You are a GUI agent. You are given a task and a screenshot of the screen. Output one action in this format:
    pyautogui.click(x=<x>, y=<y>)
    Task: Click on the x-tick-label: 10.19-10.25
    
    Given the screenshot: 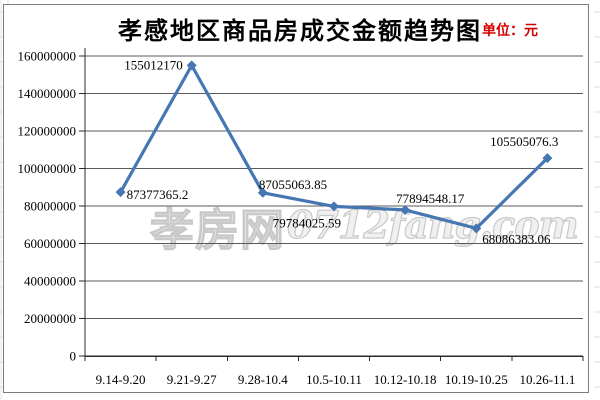 What is the action you would take?
    pyautogui.click(x=476, y=379)
    